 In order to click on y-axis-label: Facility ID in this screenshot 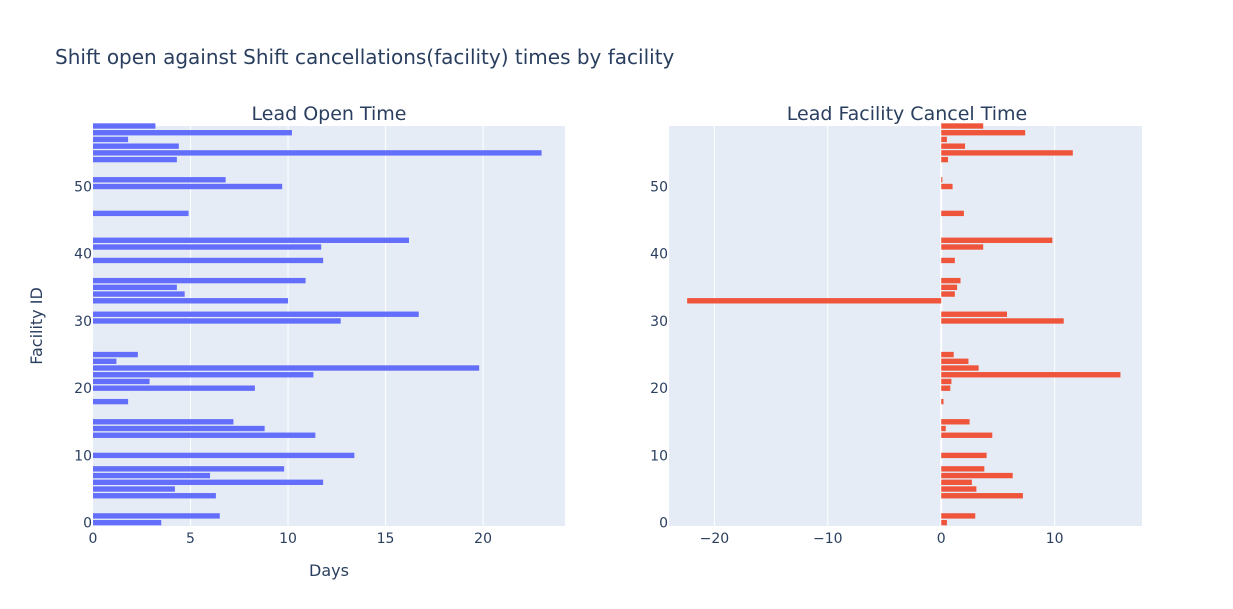, I will do `click(36, 326)`.